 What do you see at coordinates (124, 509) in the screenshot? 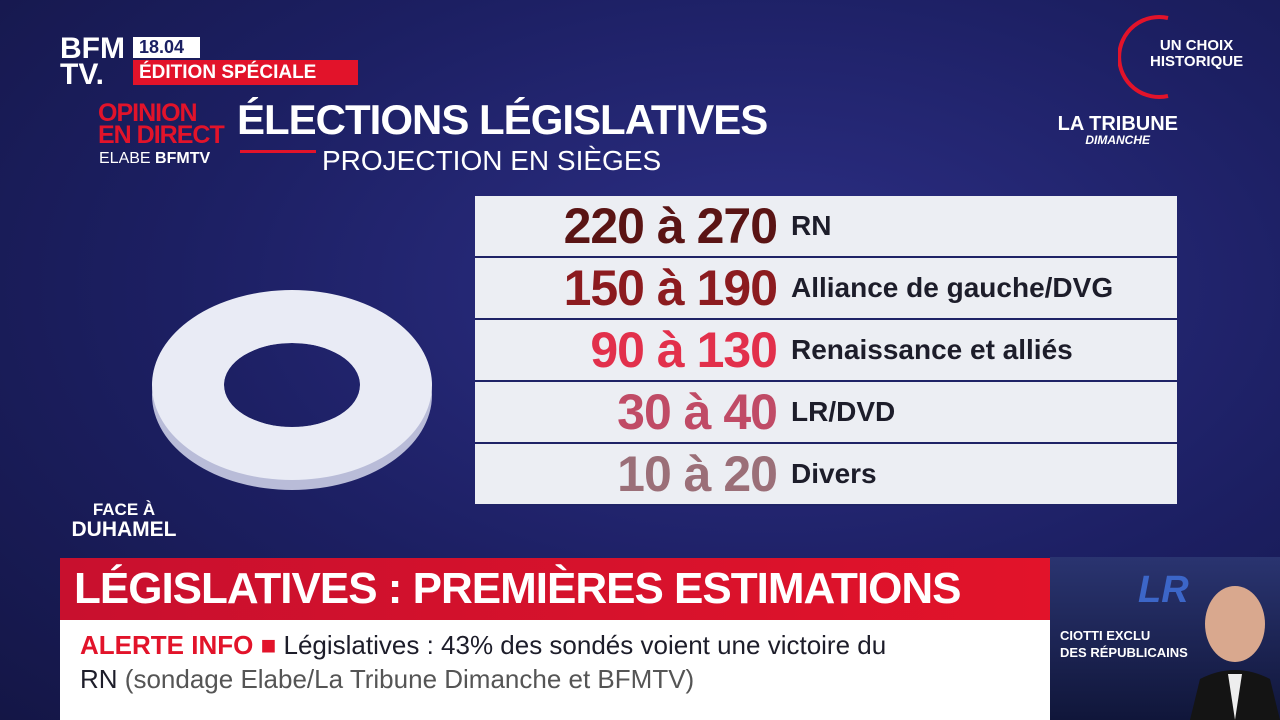
I see `show-line: FACE À` at bounding box center [124, 509].